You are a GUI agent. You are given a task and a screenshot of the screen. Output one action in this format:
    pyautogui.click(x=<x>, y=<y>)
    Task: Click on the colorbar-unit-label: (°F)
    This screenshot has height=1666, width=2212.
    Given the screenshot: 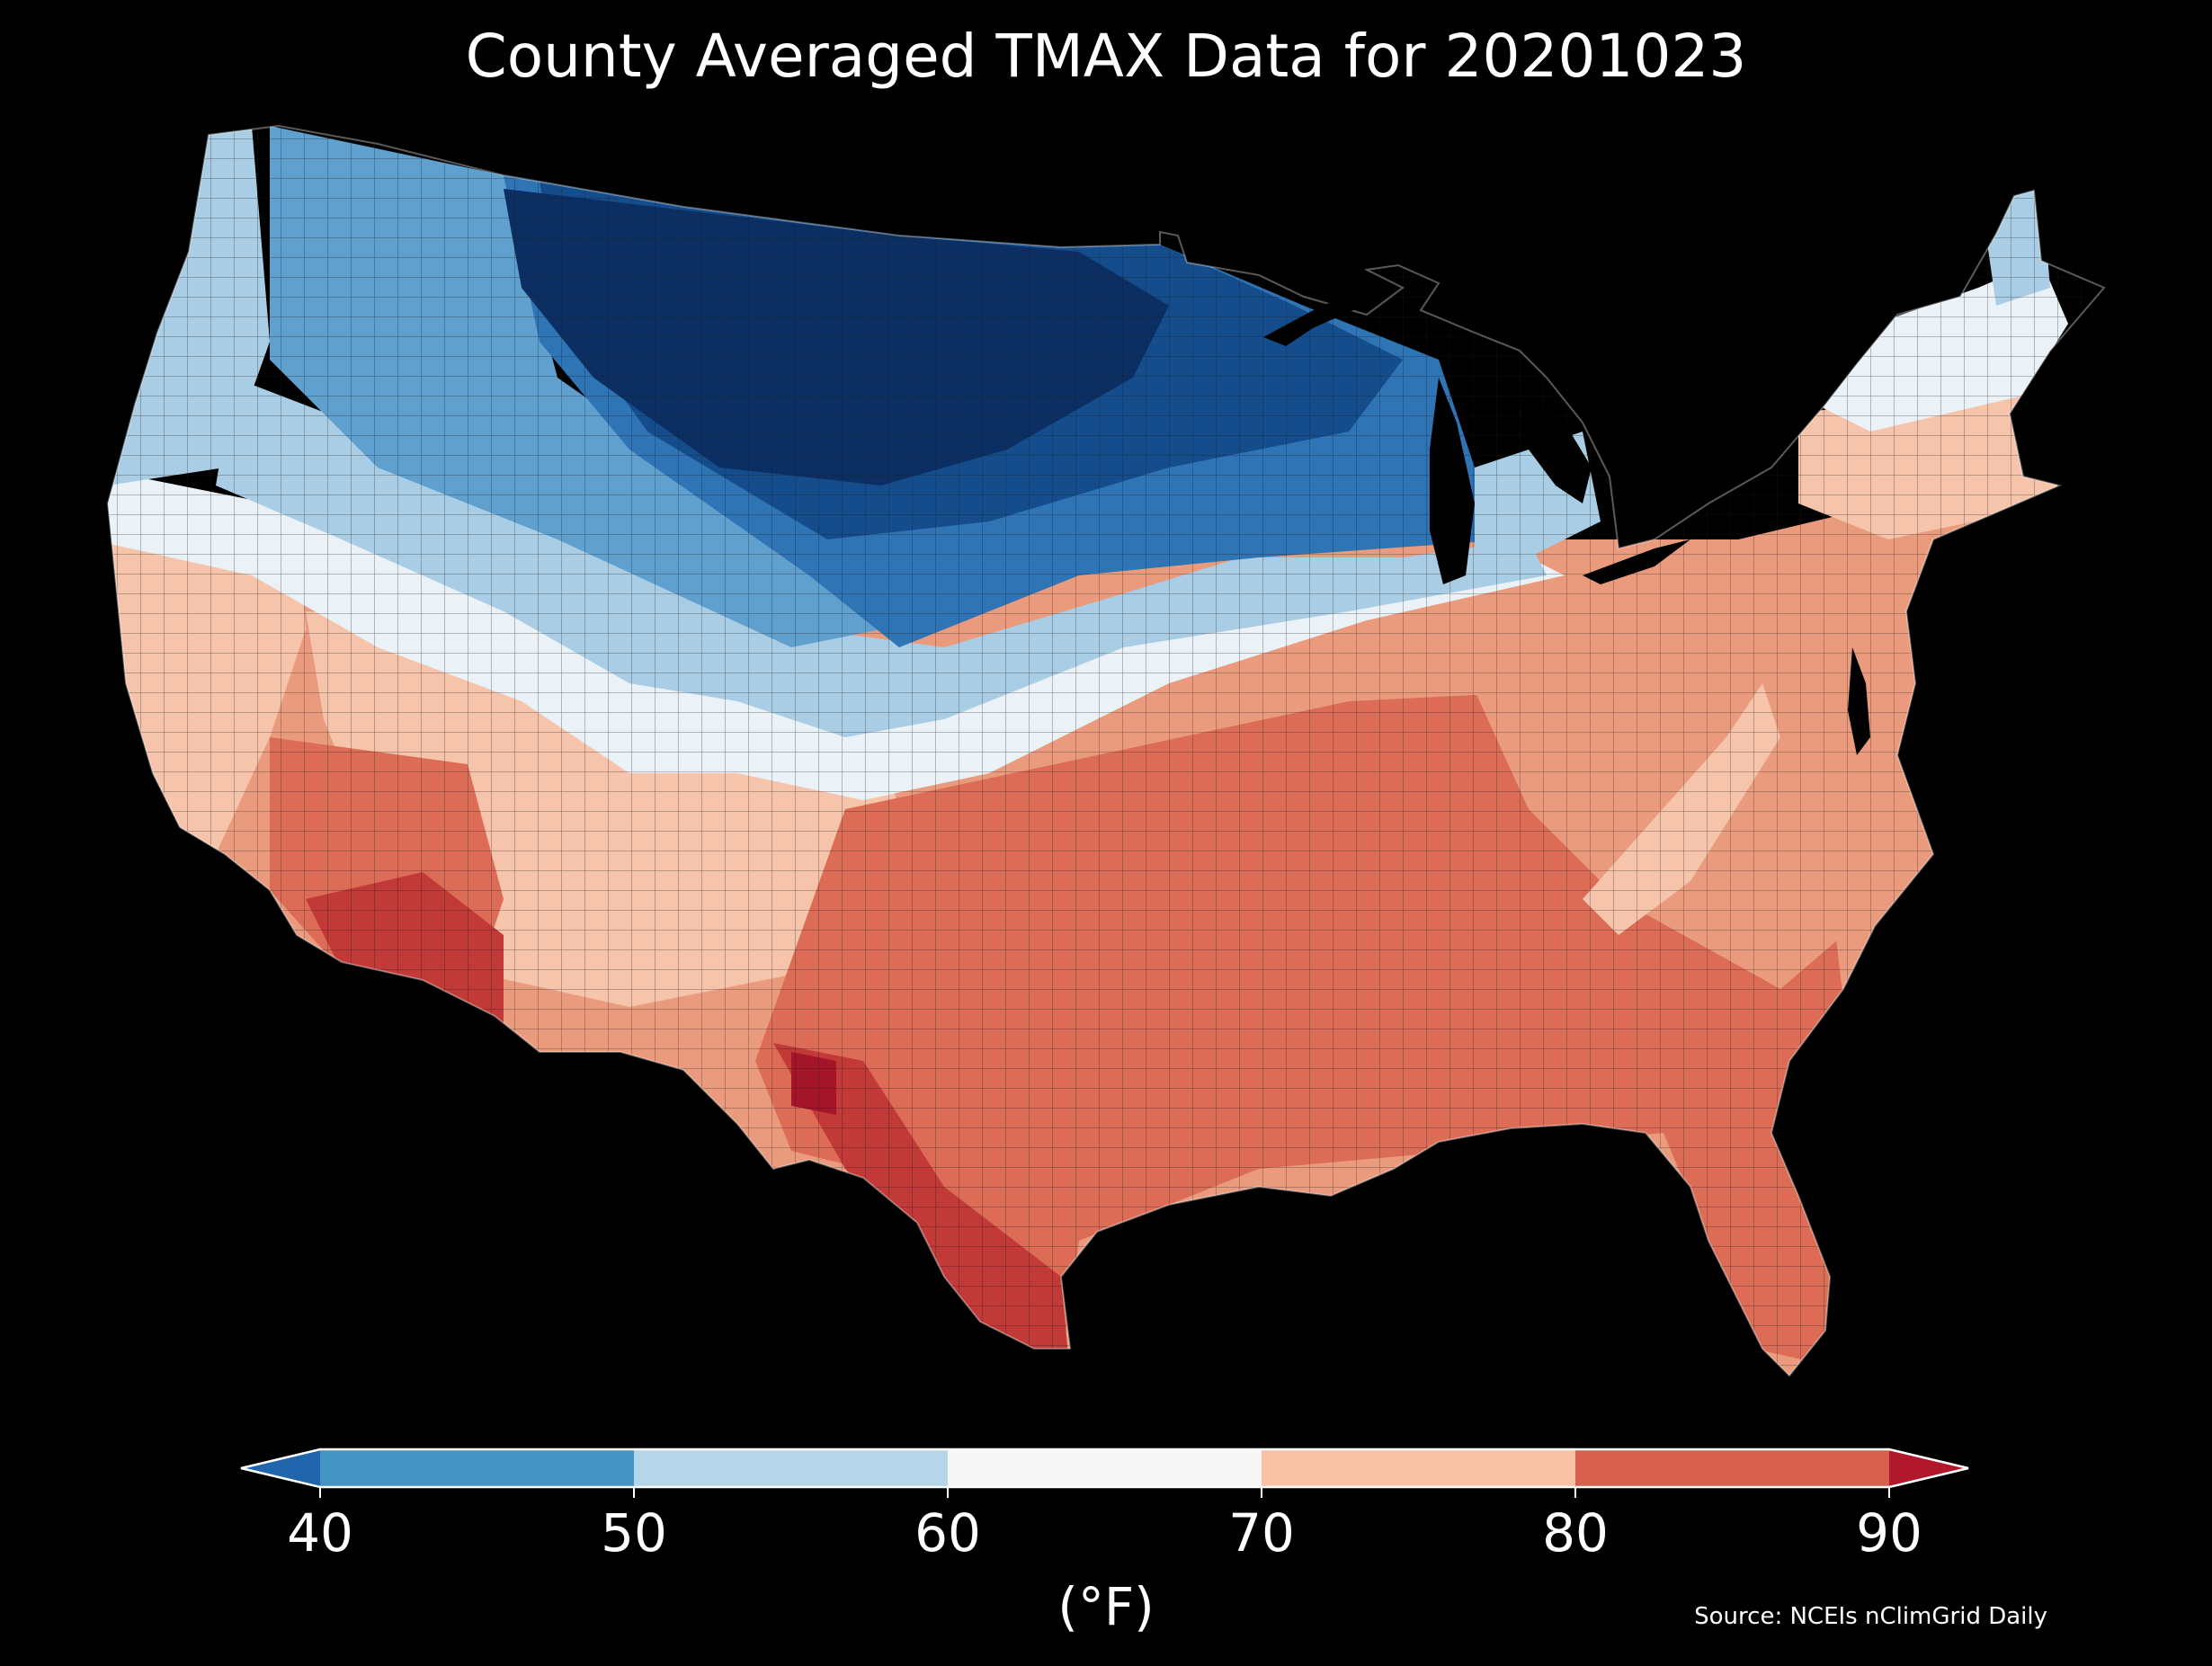 What is the action you would take?
    pyautogui.click(x=1106, y=1607)
    